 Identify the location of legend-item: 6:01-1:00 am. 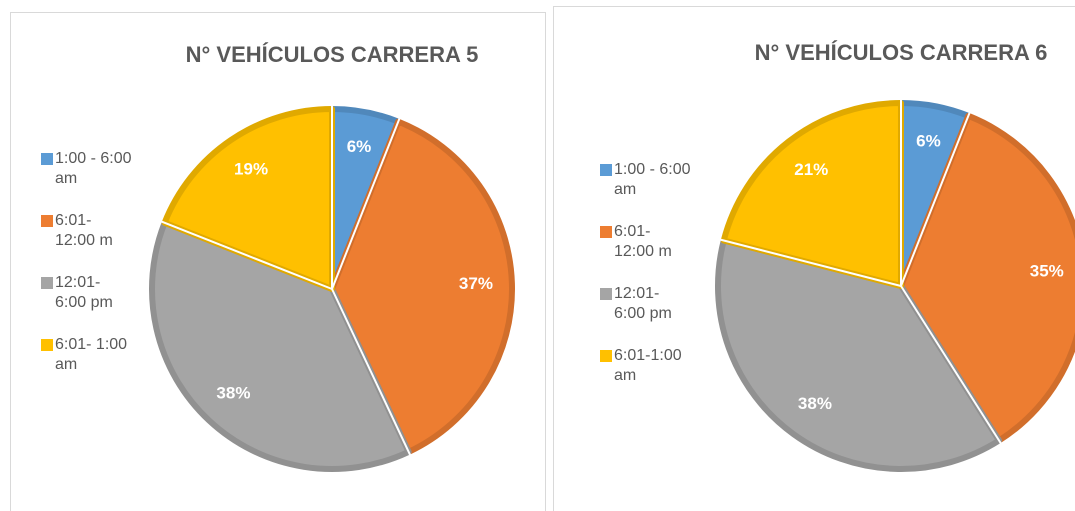
(647, 366).